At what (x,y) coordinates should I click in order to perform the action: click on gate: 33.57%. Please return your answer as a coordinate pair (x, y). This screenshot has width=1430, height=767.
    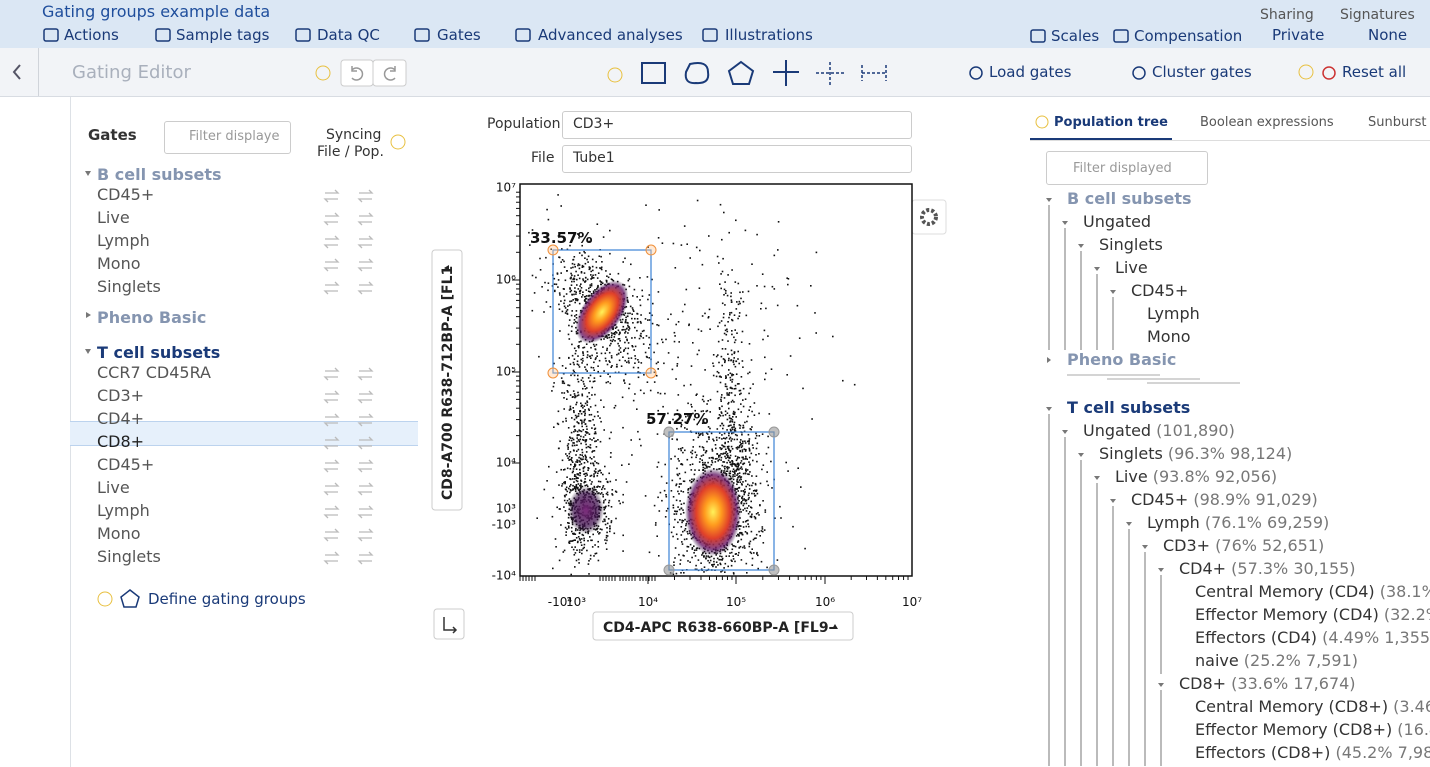
    Looking at the image, I should click on (593, 304).